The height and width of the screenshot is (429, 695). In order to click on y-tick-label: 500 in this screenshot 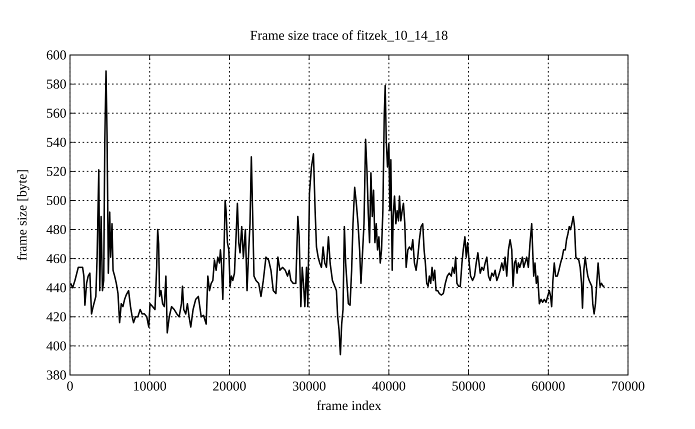, I will do `click(56, 201)`.